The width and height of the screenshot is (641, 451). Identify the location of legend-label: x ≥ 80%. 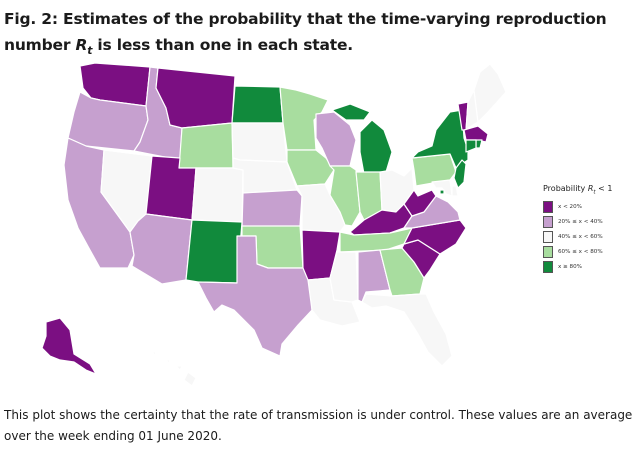
(570, 266).